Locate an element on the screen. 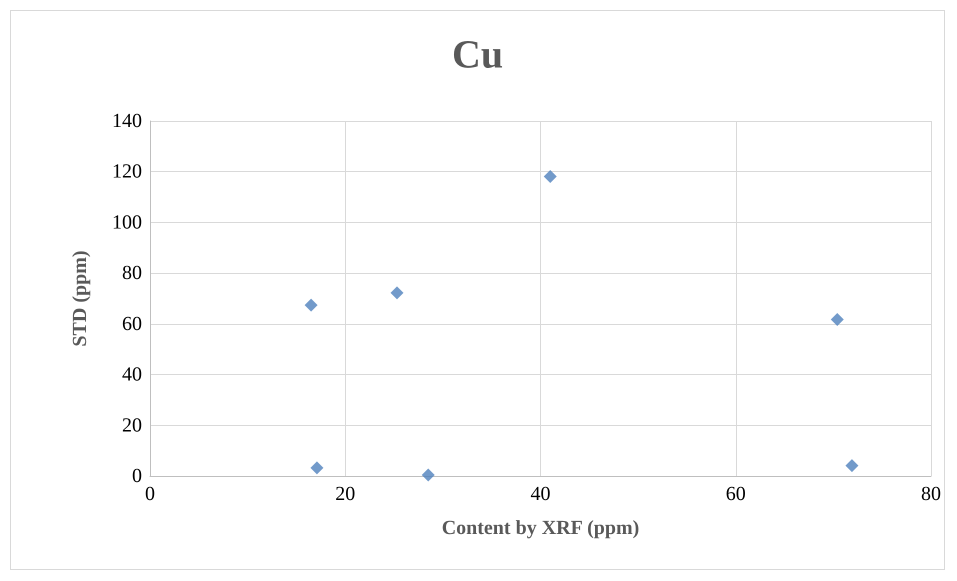 The width and height of the screenshot is (957, 581). y-axis-title: STD (ppm) is located at coordinates (80, 298).